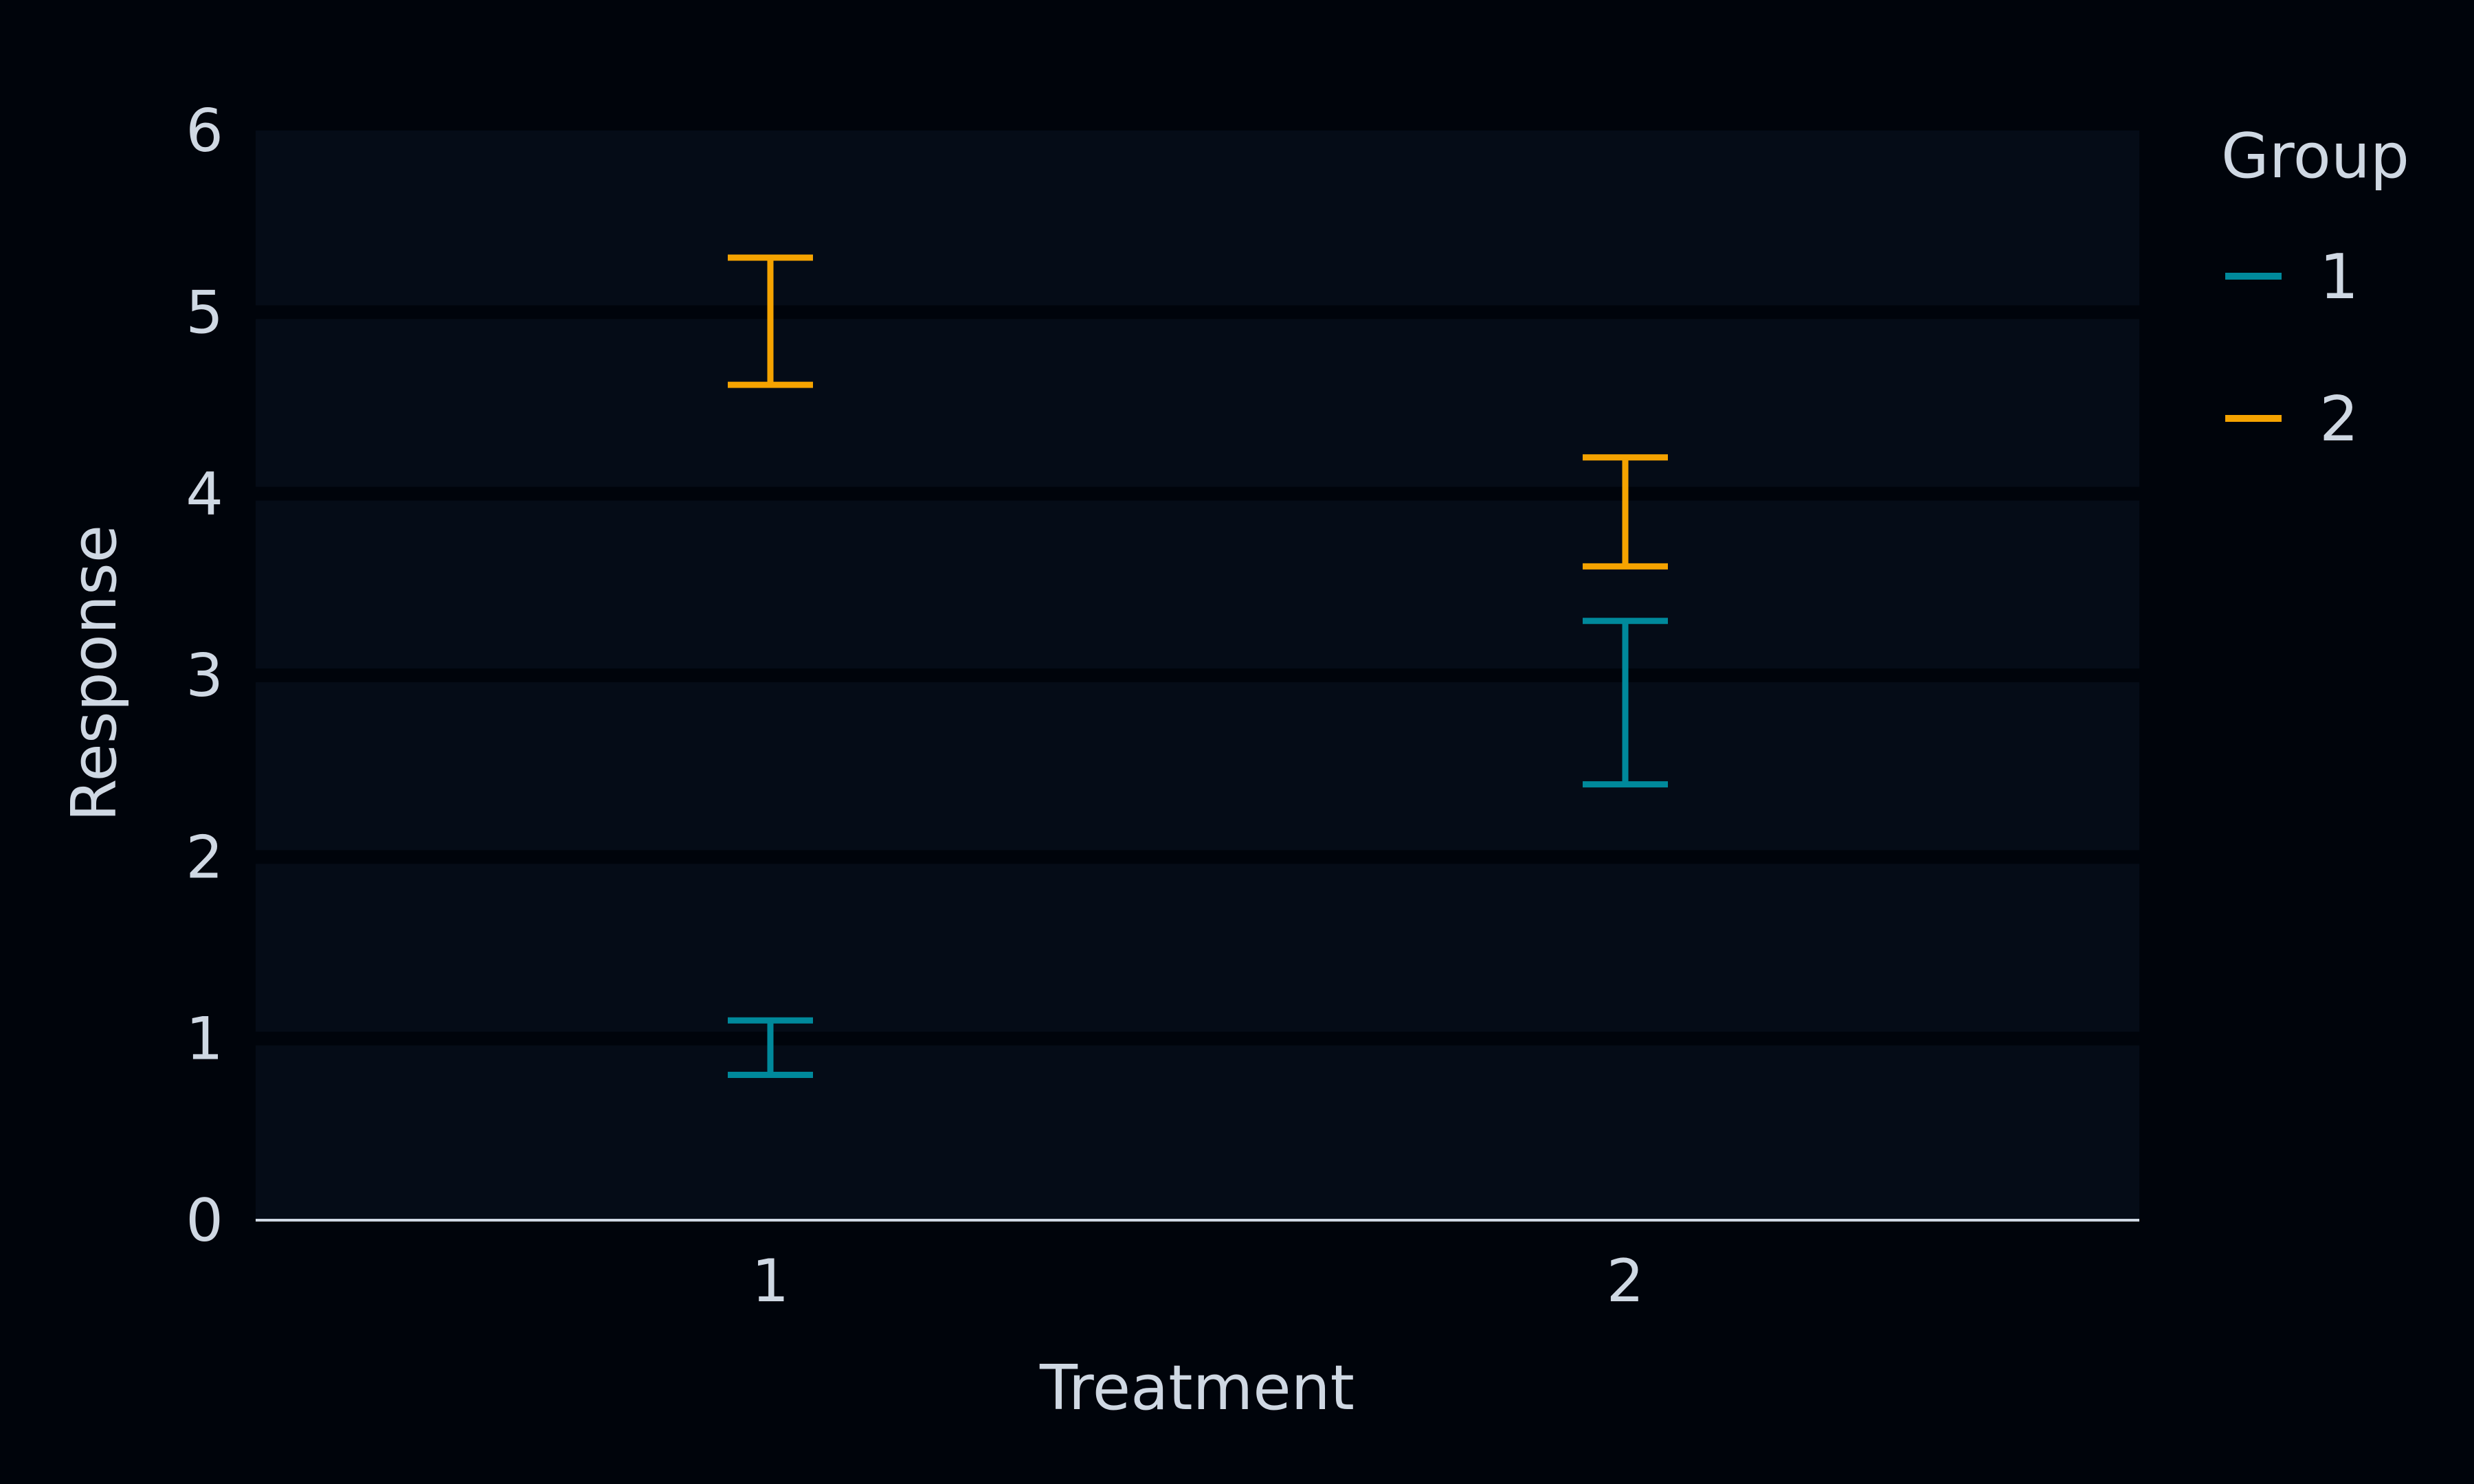 The width and height of the screenshot is (2474, 1484). What do you see at coordinates (204, 857) in the screenshot?
I see `y-tick-label-2: 2` at bounding box center [204, 857].